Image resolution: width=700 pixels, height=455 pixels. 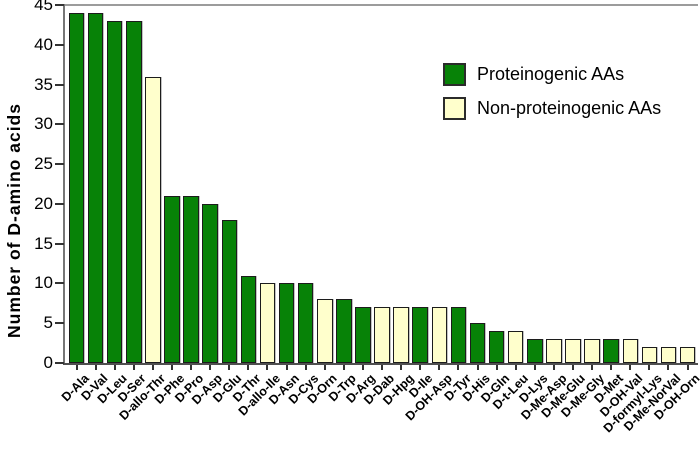 I want to click on bar-column: D-Hpg, so click(x=398, y=206).